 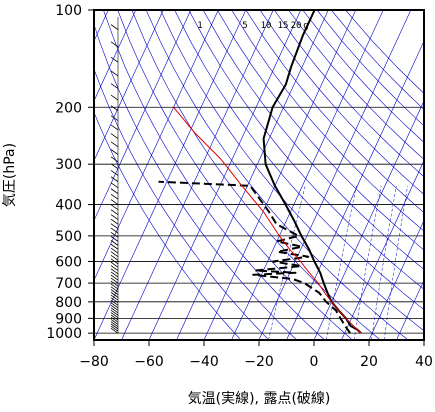 I want to click on x-tick-label: 40, so click(x=424, y=362).